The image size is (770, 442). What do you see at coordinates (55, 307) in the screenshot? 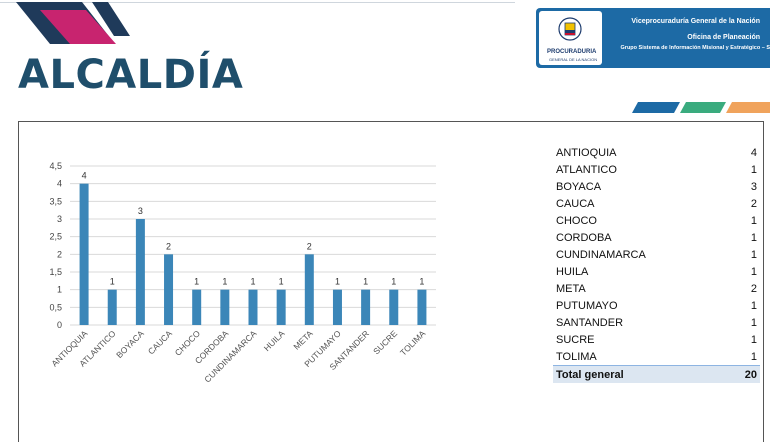
I see `y-tick-label: 0,5` at bounding box center [55, 307].